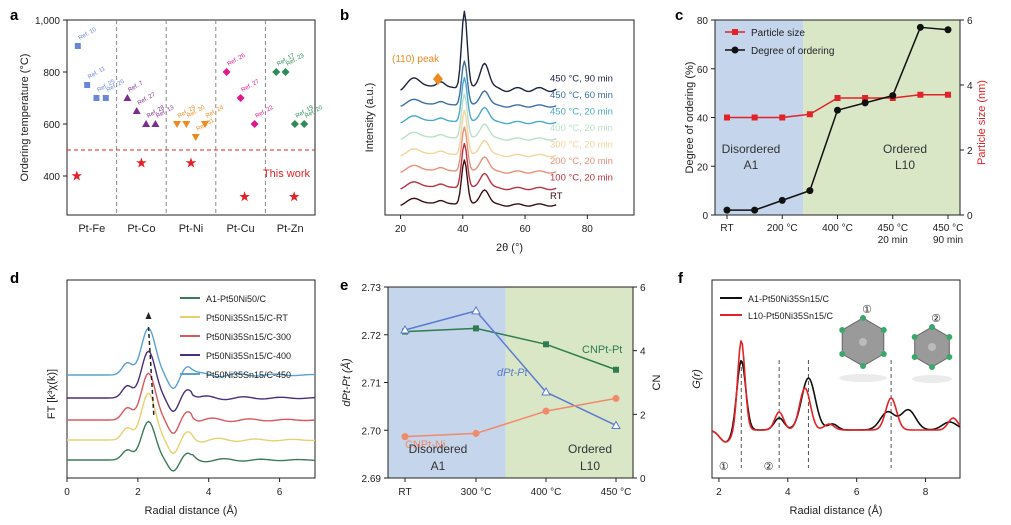 This screenshot has height=525, width=1011. Describe the element at coordinates (14, 15) in the screenshot. I see `panel-label-a: a` at that location.